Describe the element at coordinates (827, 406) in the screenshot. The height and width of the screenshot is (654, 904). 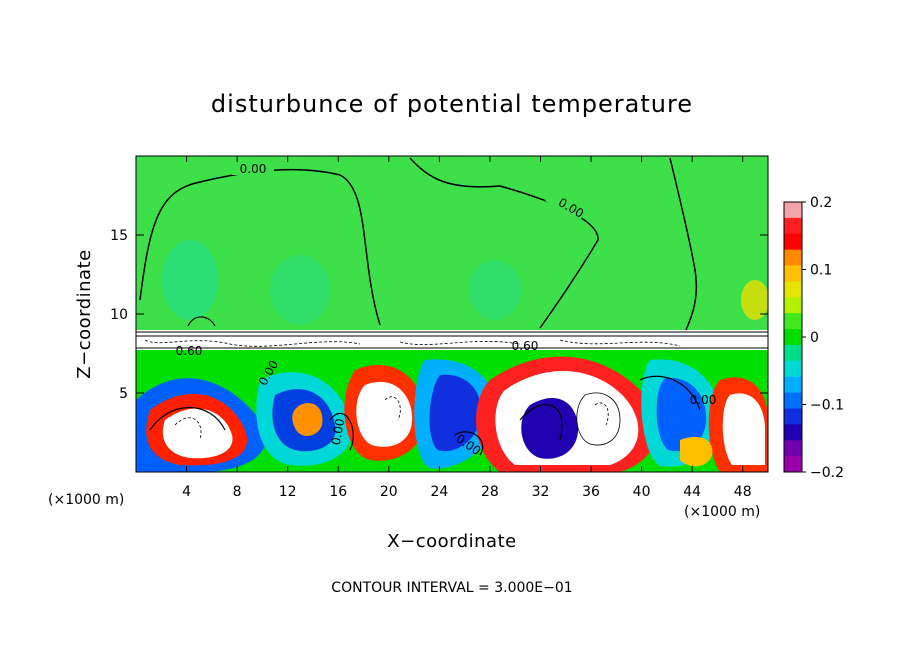
I see `colorbar-tick-label: −0.1` at that location.